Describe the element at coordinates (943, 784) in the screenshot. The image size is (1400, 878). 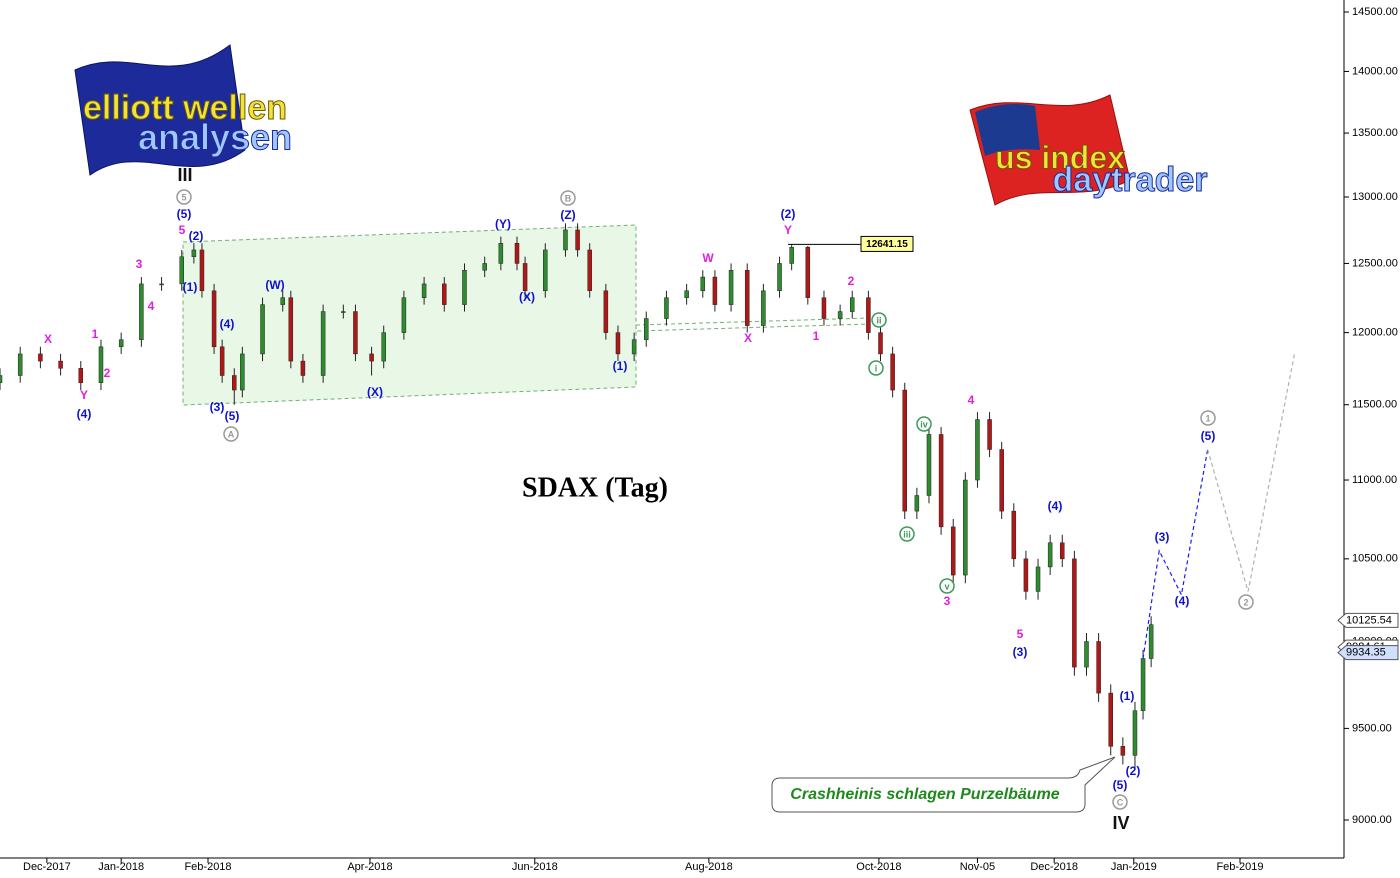
I see `callout: Crashheinis schlagen Purzelbäume` at that location.